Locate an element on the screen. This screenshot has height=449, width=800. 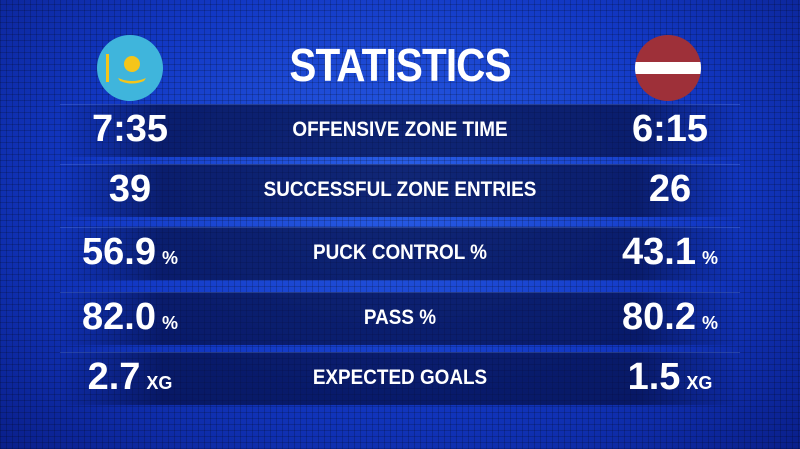
stat-value: 26 is located at coordinates (670, 189).